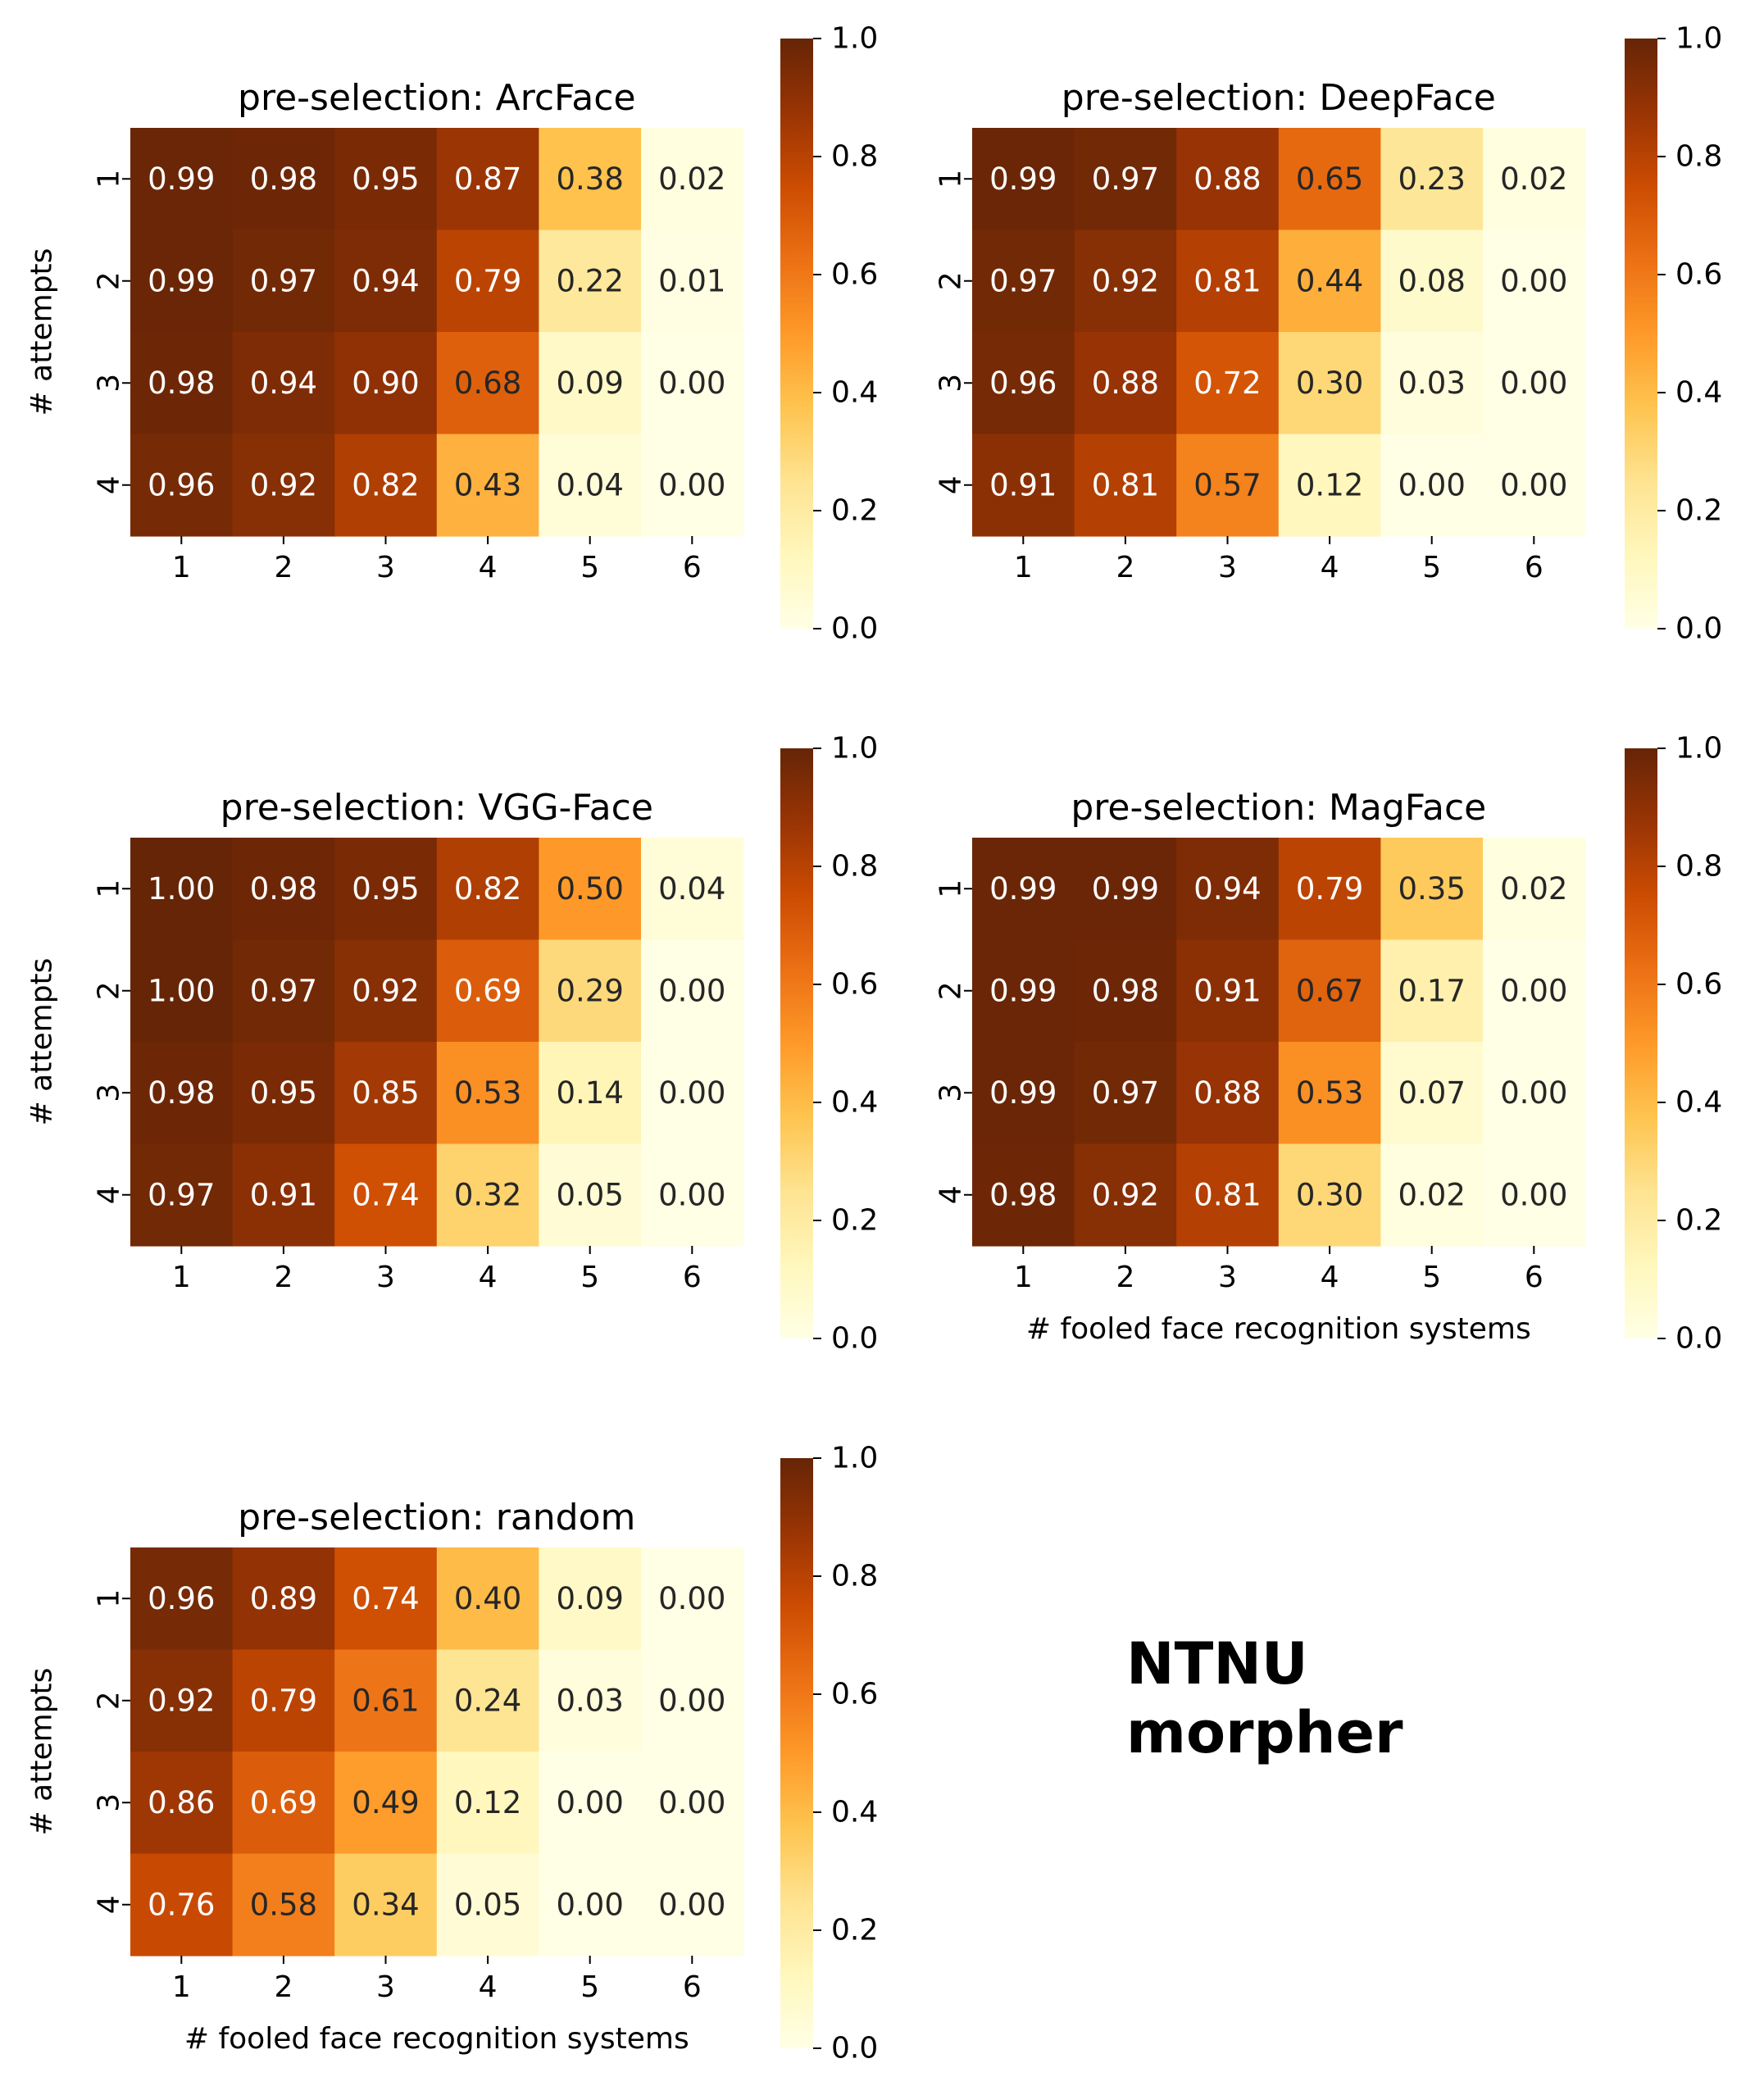 Image resolution: width=1764 pixels, height=2095 pixels. What do you see at coordinates (1432, 889) in the screenshot?
I see `cell-value-label: 0.35` at bounding box center [1432, 889].